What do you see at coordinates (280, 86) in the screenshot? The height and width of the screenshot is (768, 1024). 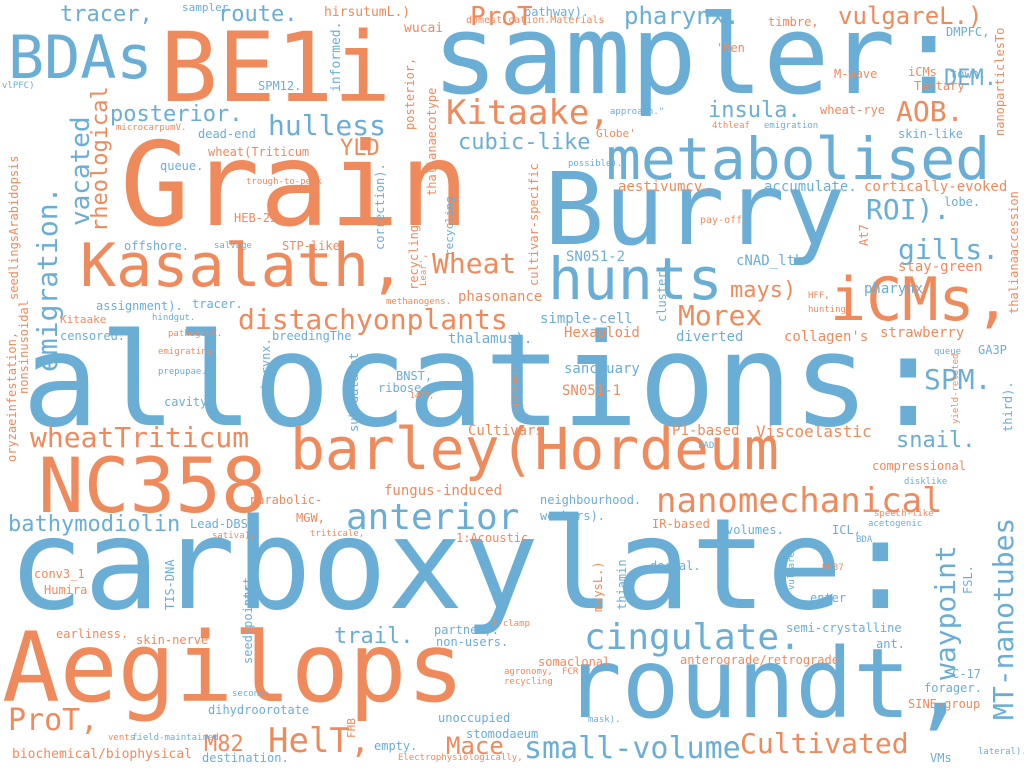 I see `word: SPM12.` at bounding box center [280, 86].